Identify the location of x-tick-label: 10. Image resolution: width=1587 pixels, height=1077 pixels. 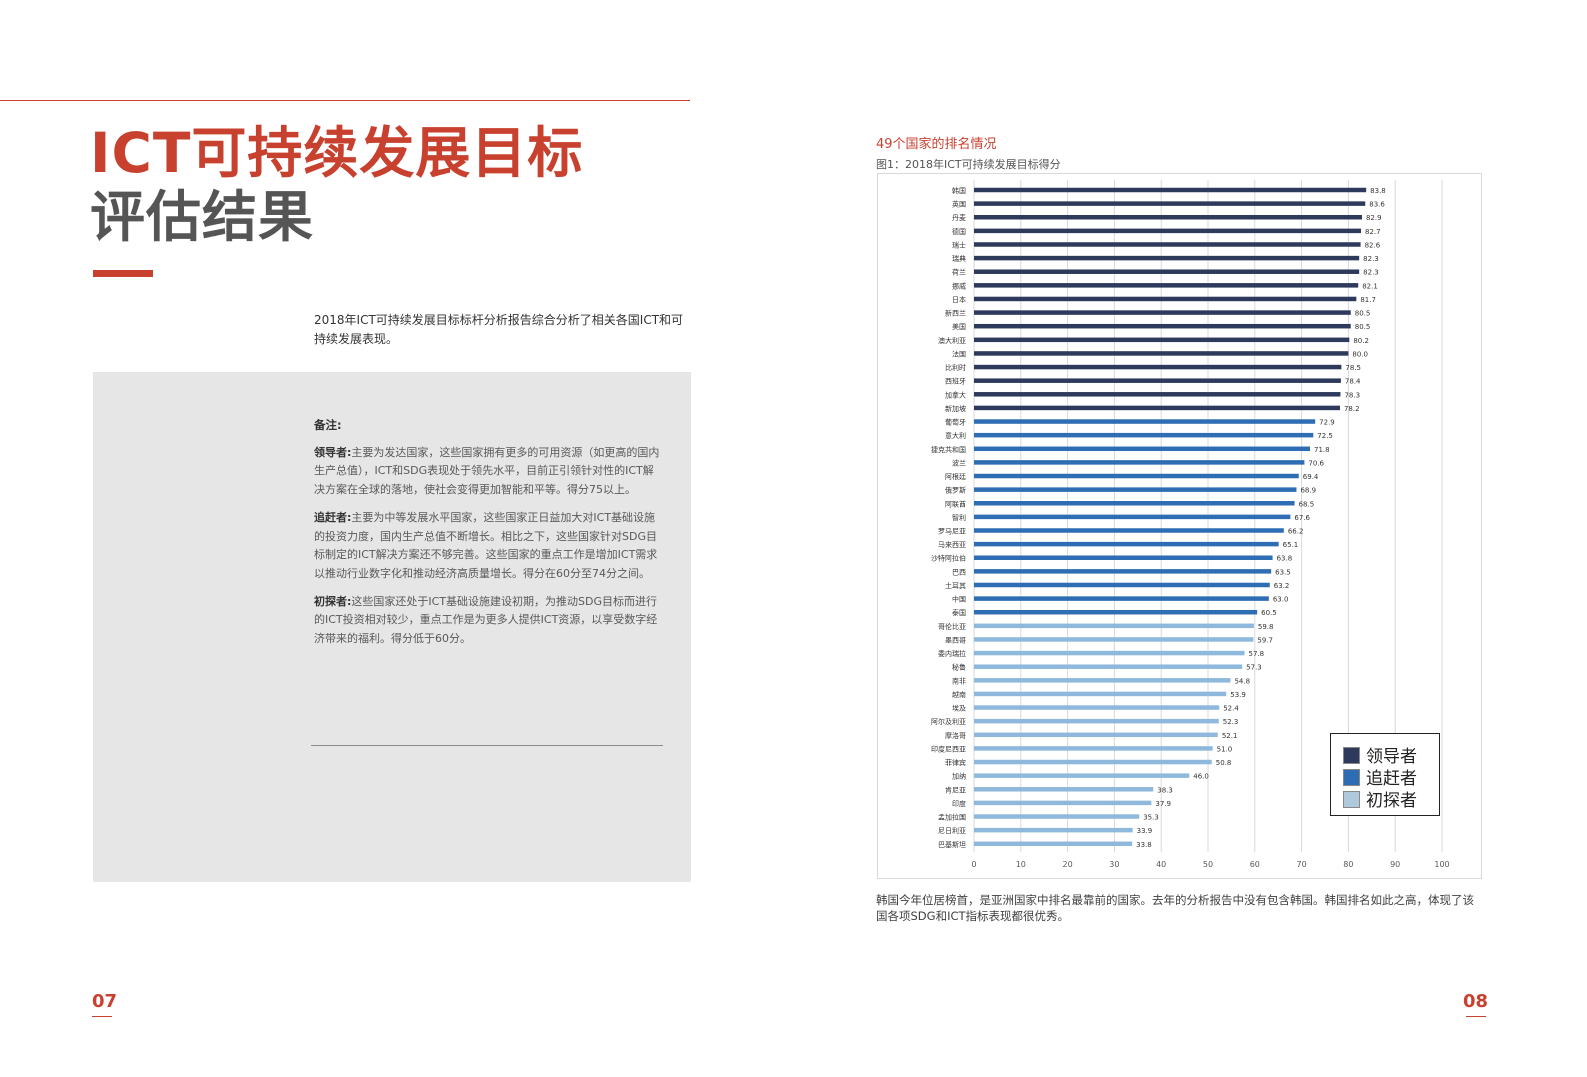
(1021, 864).